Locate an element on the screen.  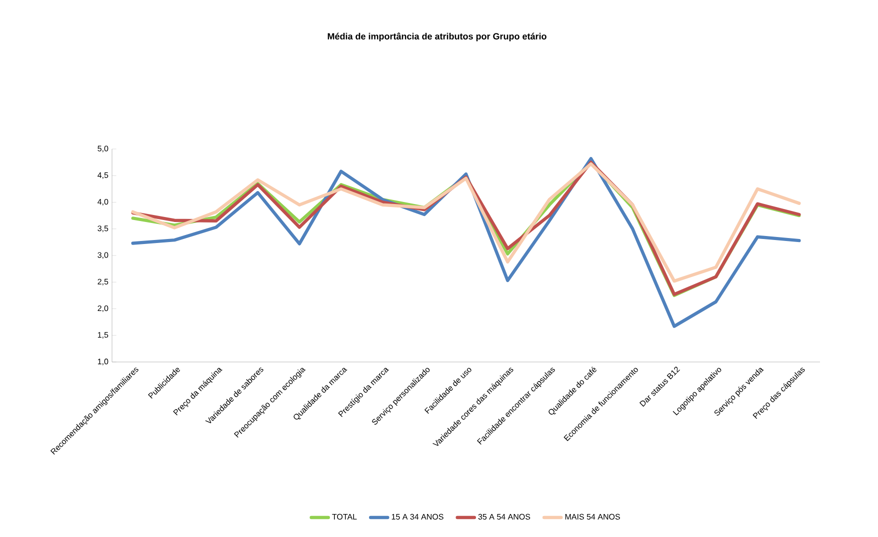
y-tick-label: 1,0 is located at coordinates (103, 362).